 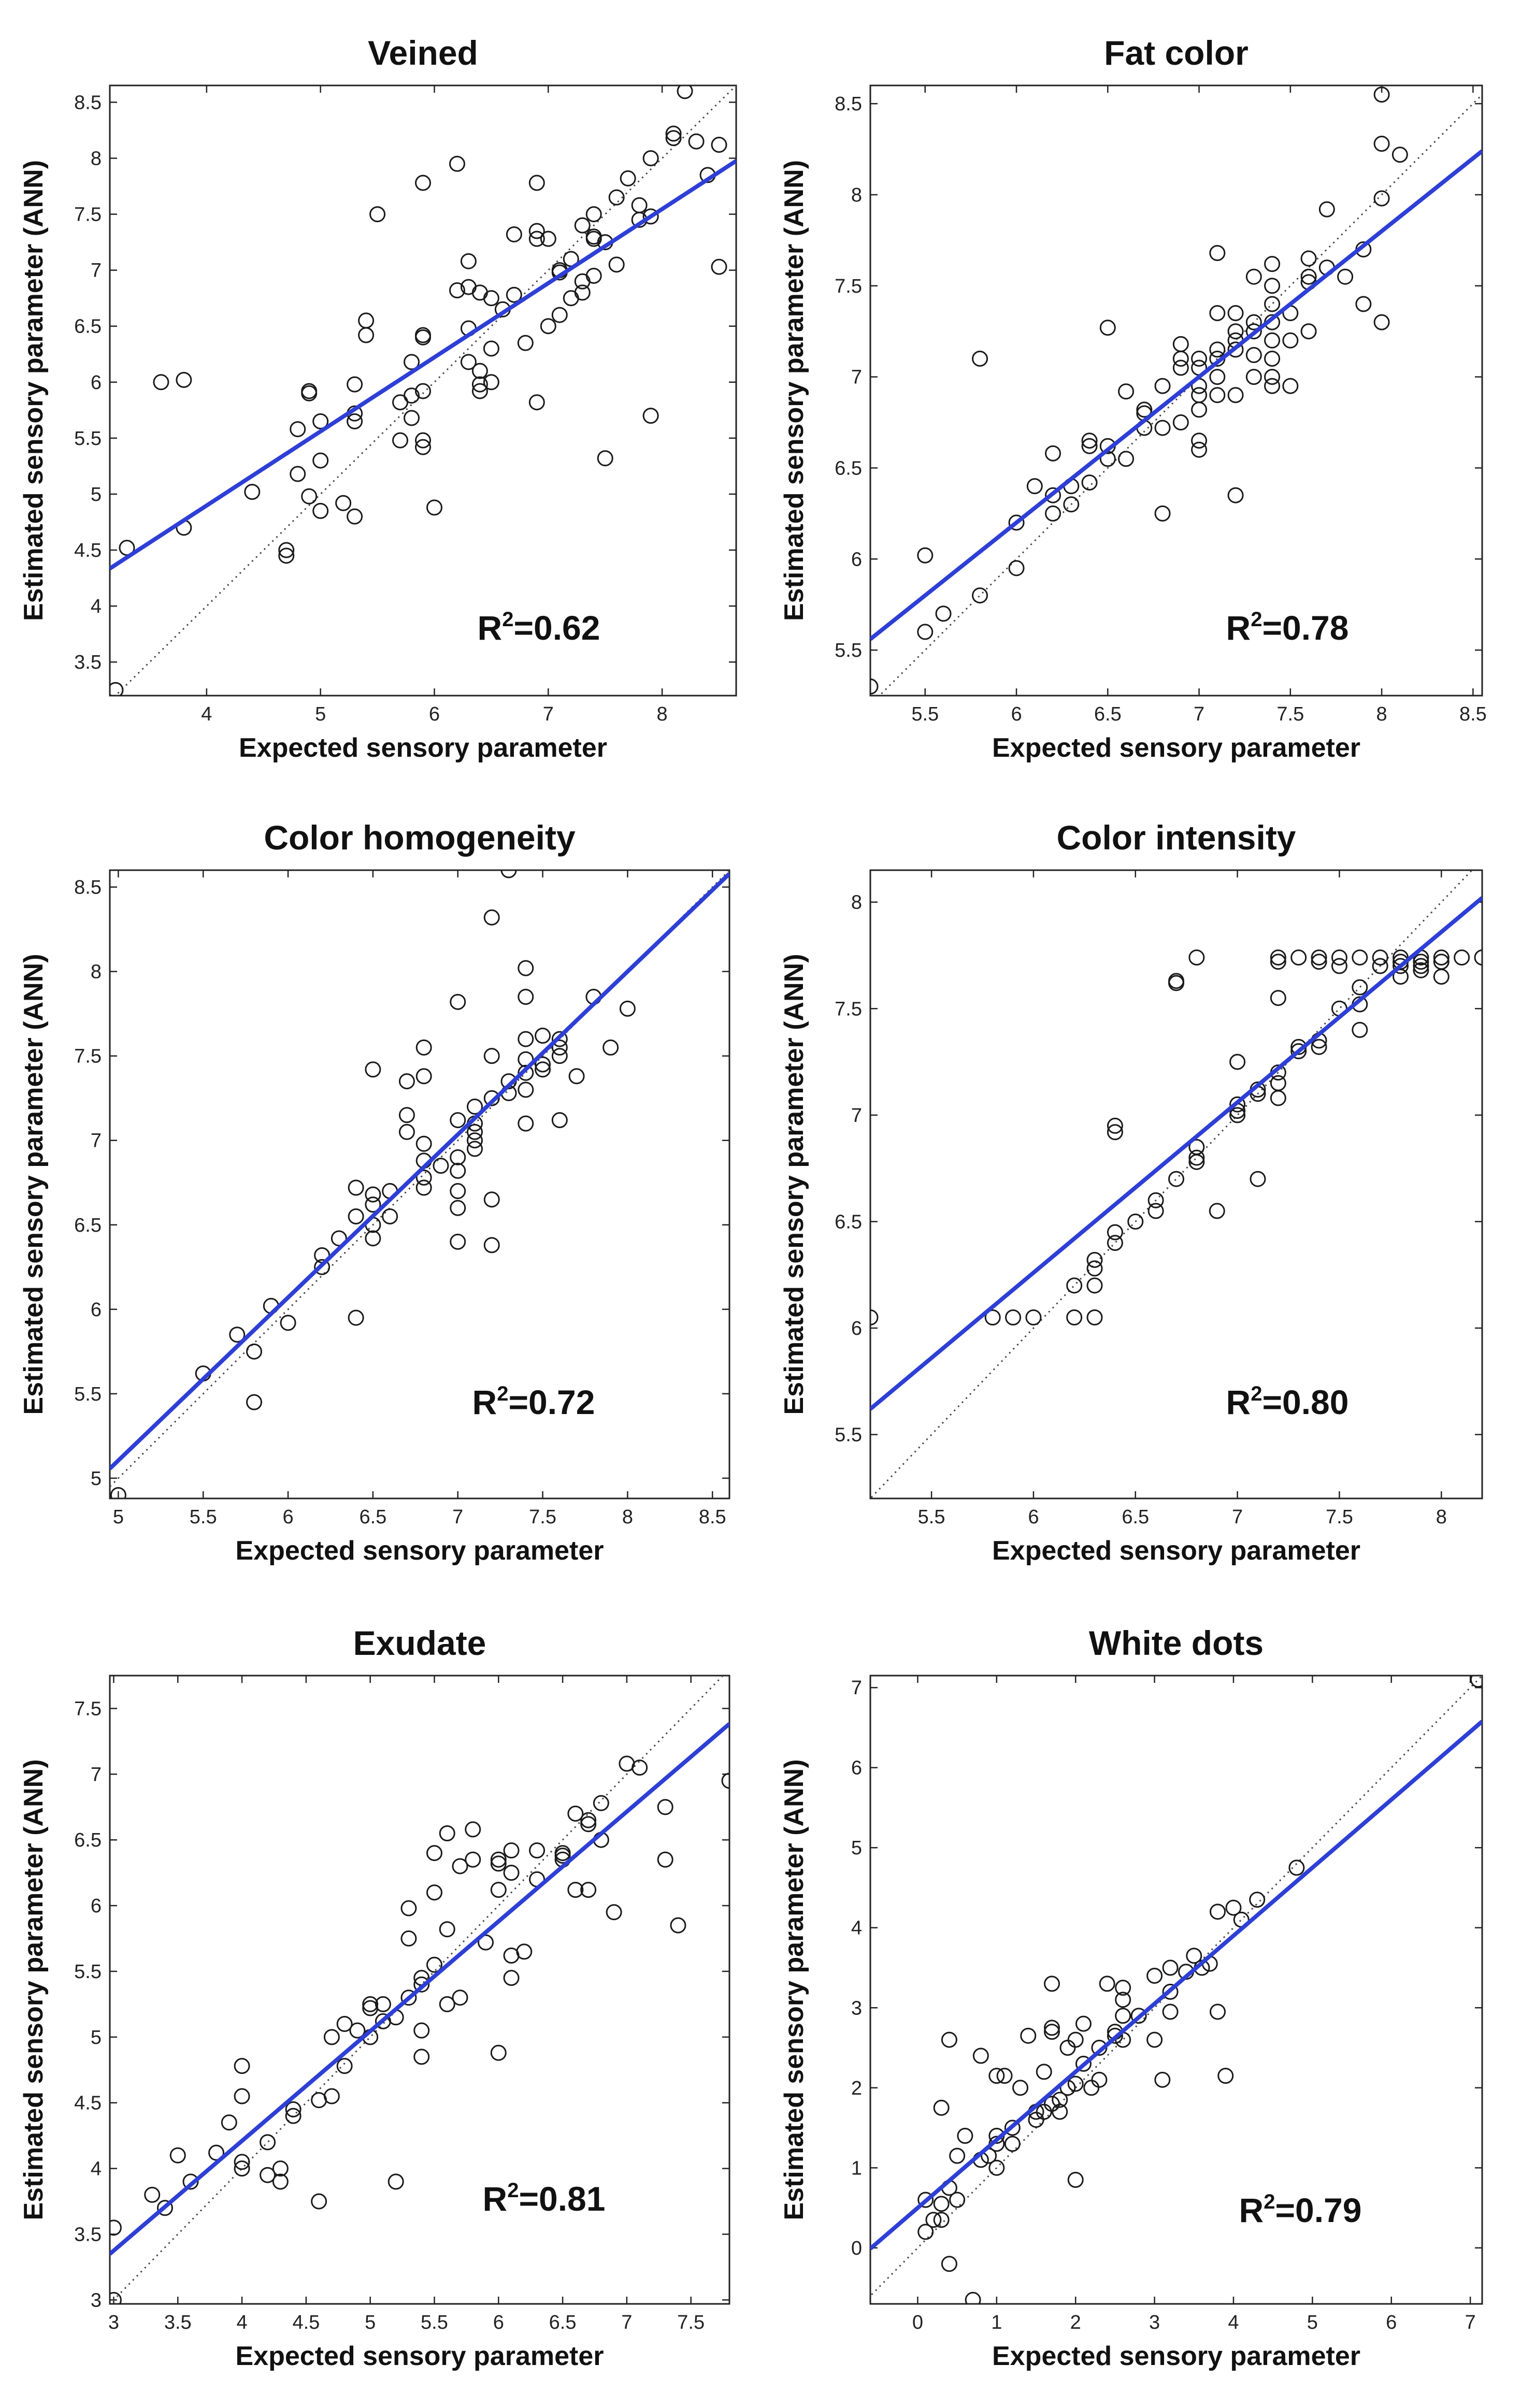 What do you see at coordinates (533, 1401) in the screenshot?
I see `r-squared-label: R2=0.72` at bounding box center [533, 1401].